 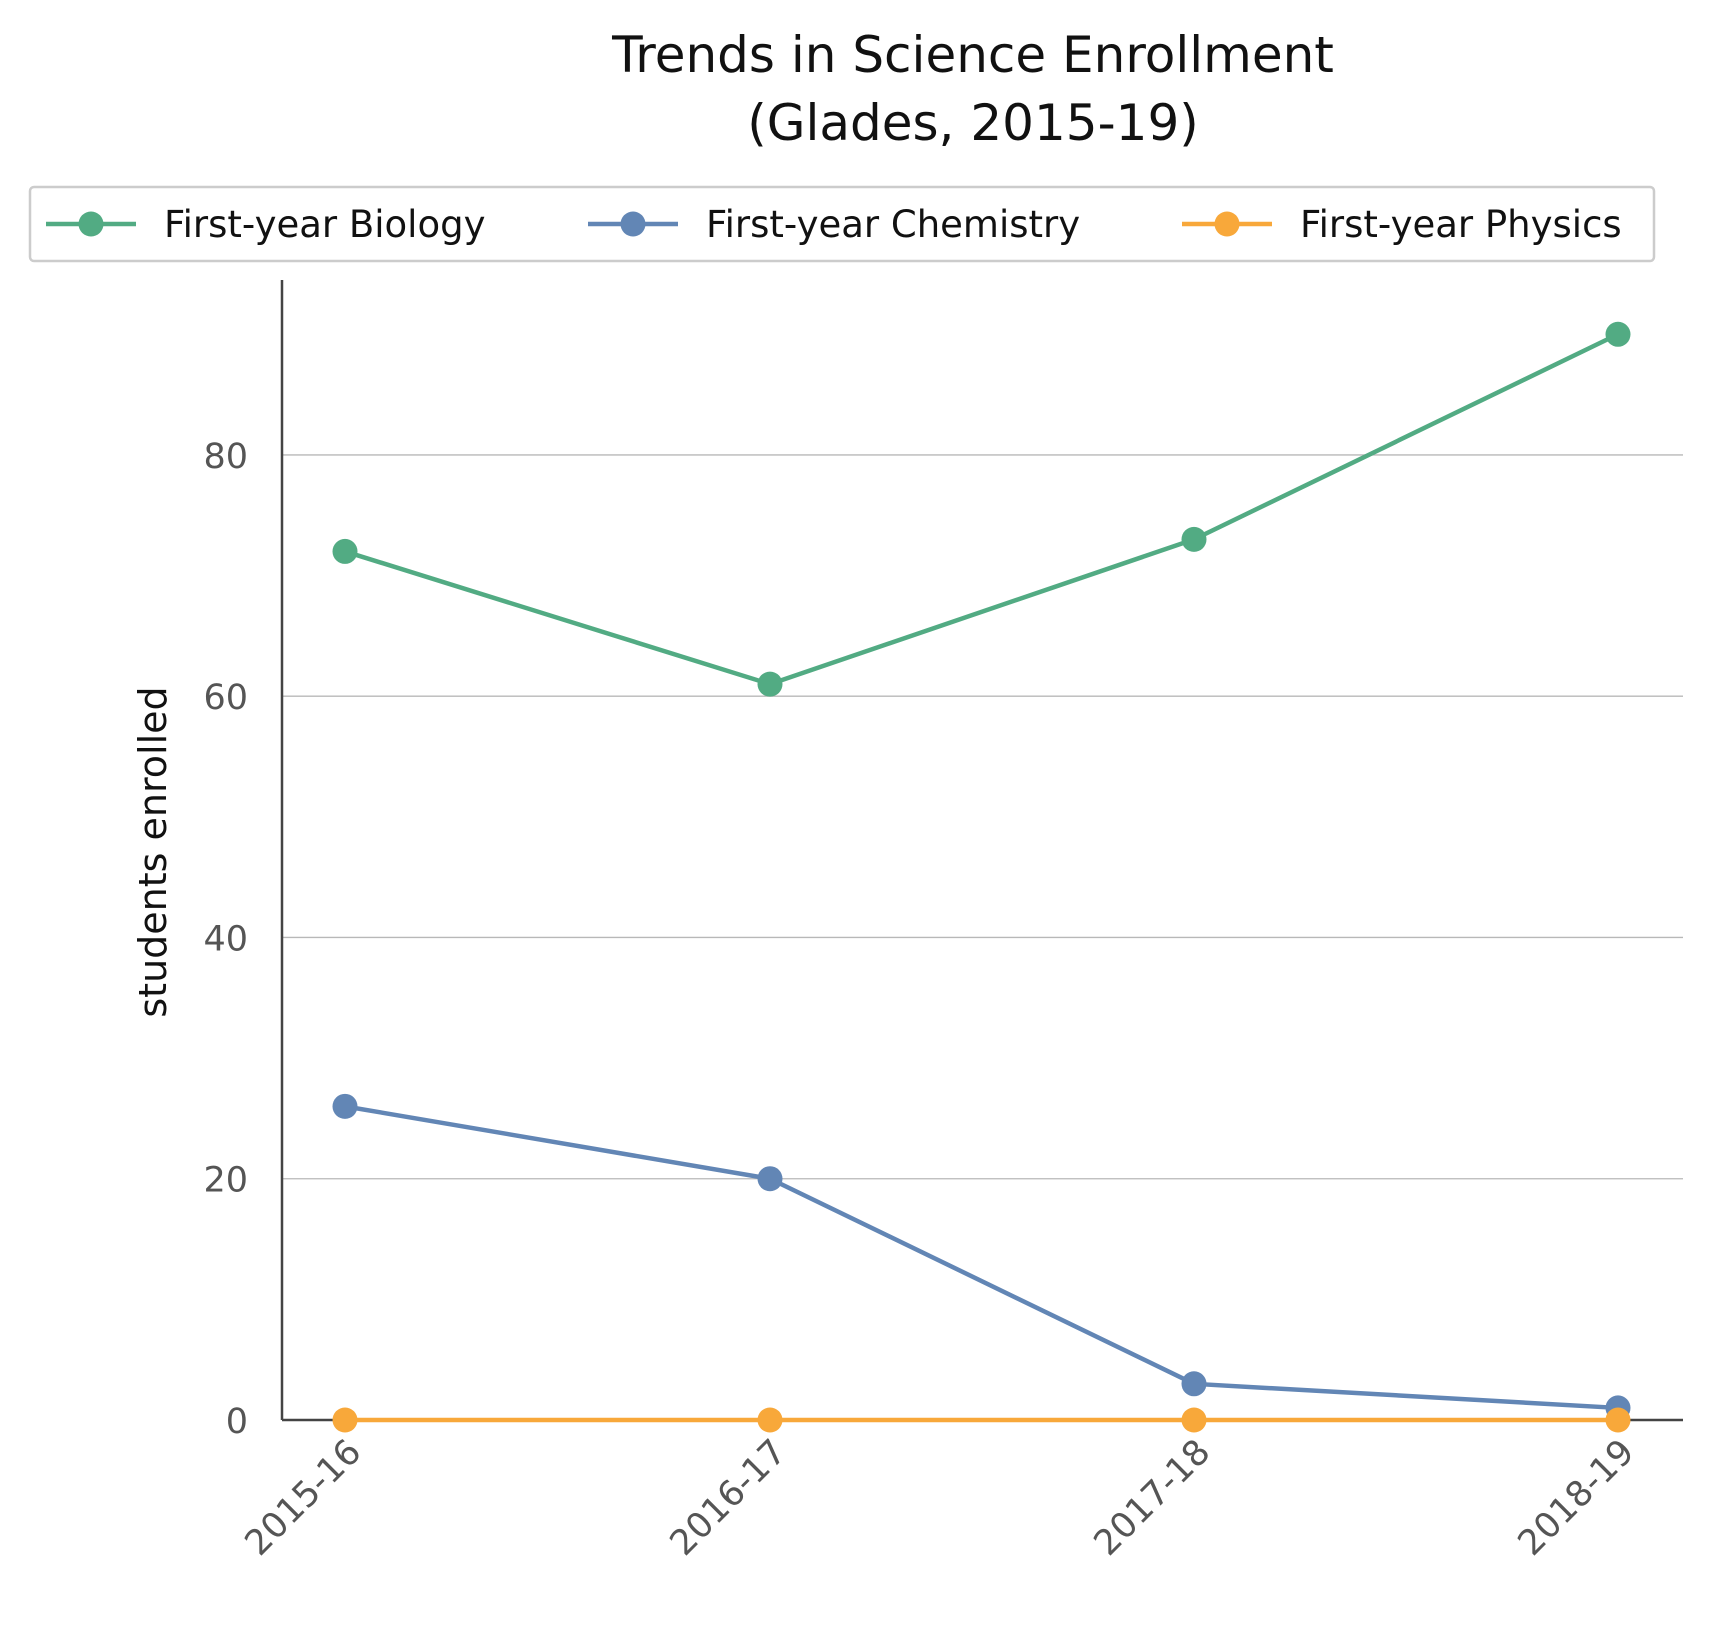 I want to click on legend-label: First-year Physics, so click(x=1461, y=224).